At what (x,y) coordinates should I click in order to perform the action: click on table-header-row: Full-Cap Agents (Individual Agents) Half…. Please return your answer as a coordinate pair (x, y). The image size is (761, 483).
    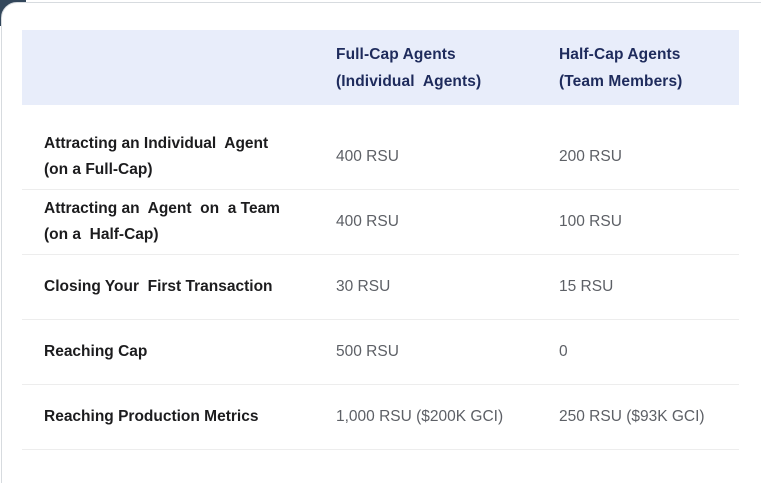
    Looking at the image, I should click on (380, 67).